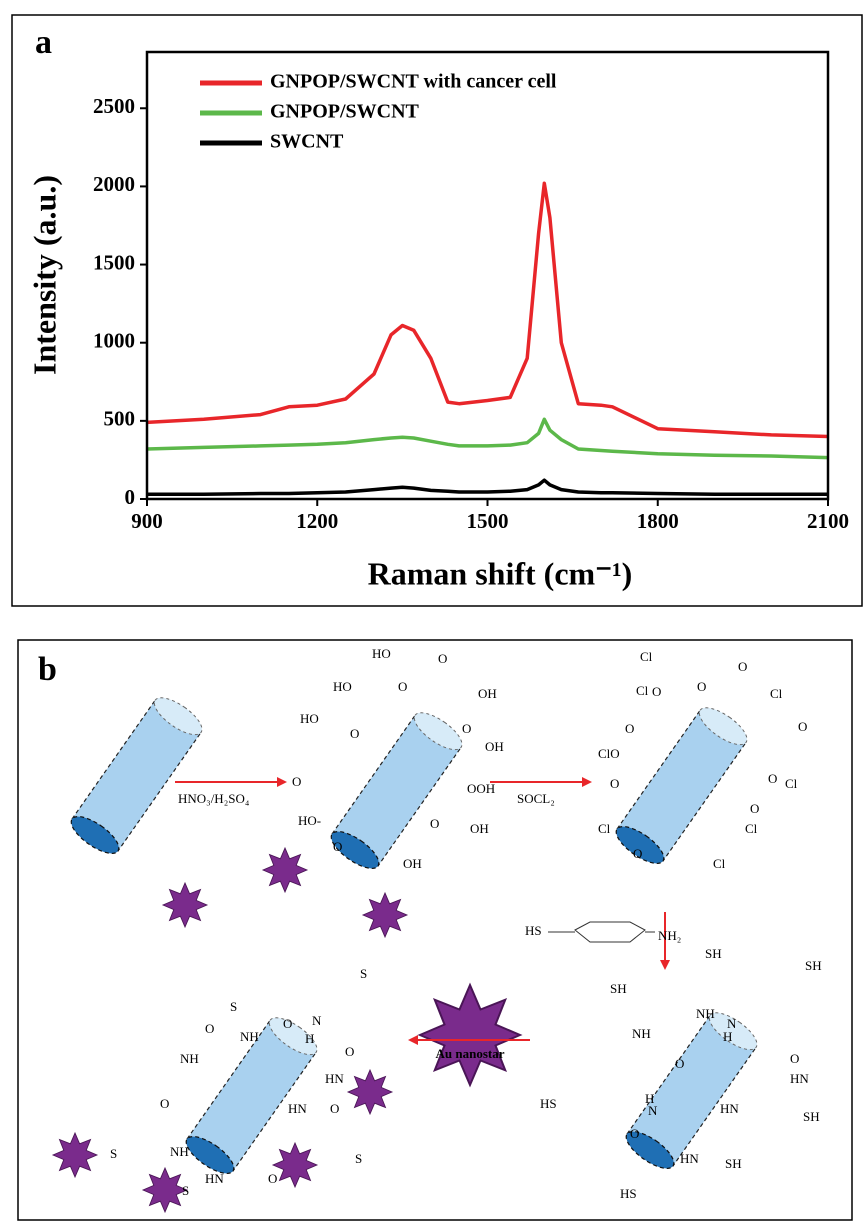 The height and width of the screenshot is (1227, 867). Describe the element at coordinates (214, 798) in the screenshot. I see `reagent-label: HNO₃/H₂SO₄` at that location.